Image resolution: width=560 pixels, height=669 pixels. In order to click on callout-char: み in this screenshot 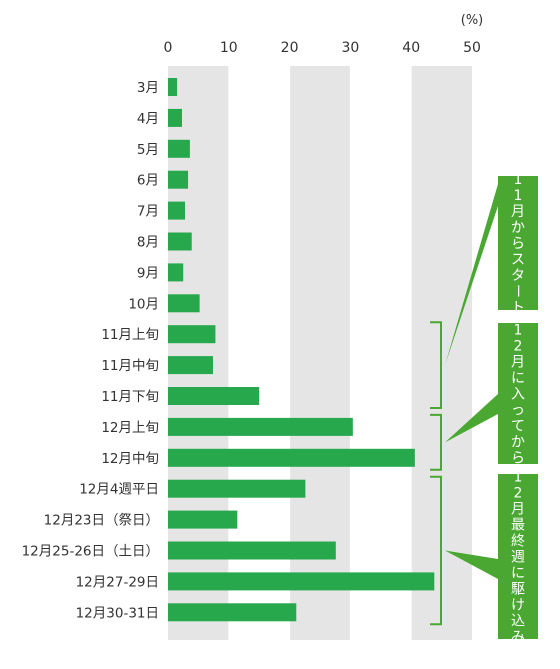, I will do `click(518, 638)`.